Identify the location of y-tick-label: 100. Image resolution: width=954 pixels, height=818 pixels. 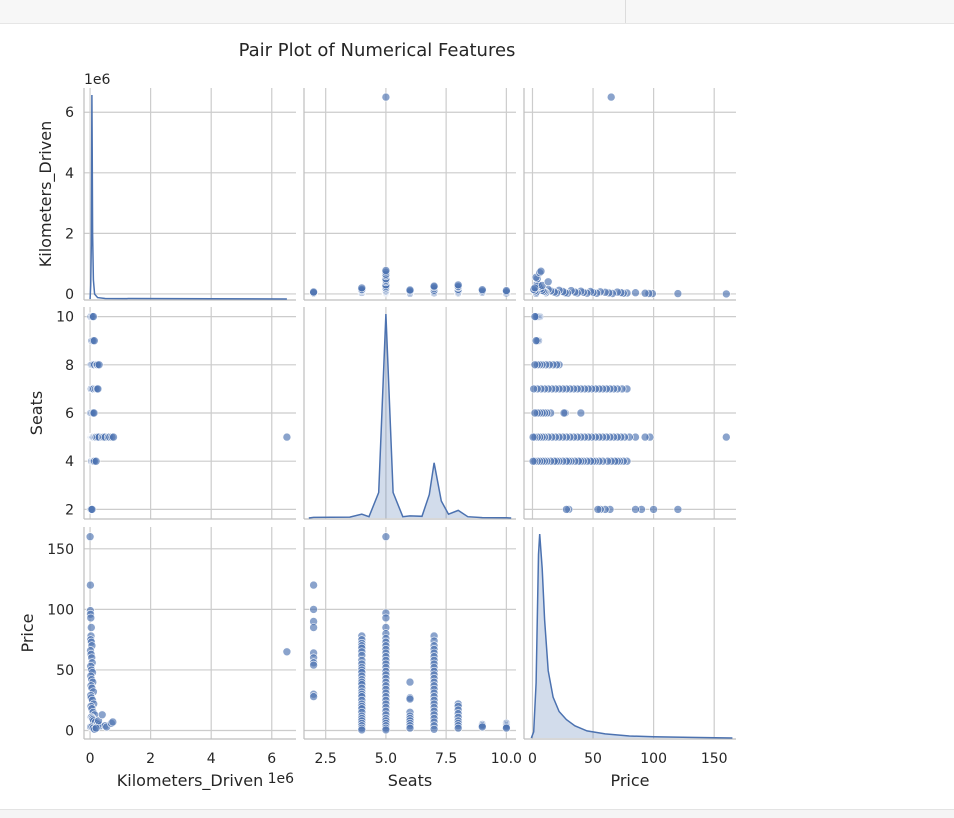
(60, 610).